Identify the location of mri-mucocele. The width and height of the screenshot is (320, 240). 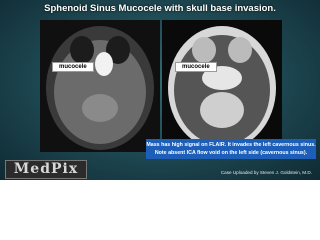
(104, 64).